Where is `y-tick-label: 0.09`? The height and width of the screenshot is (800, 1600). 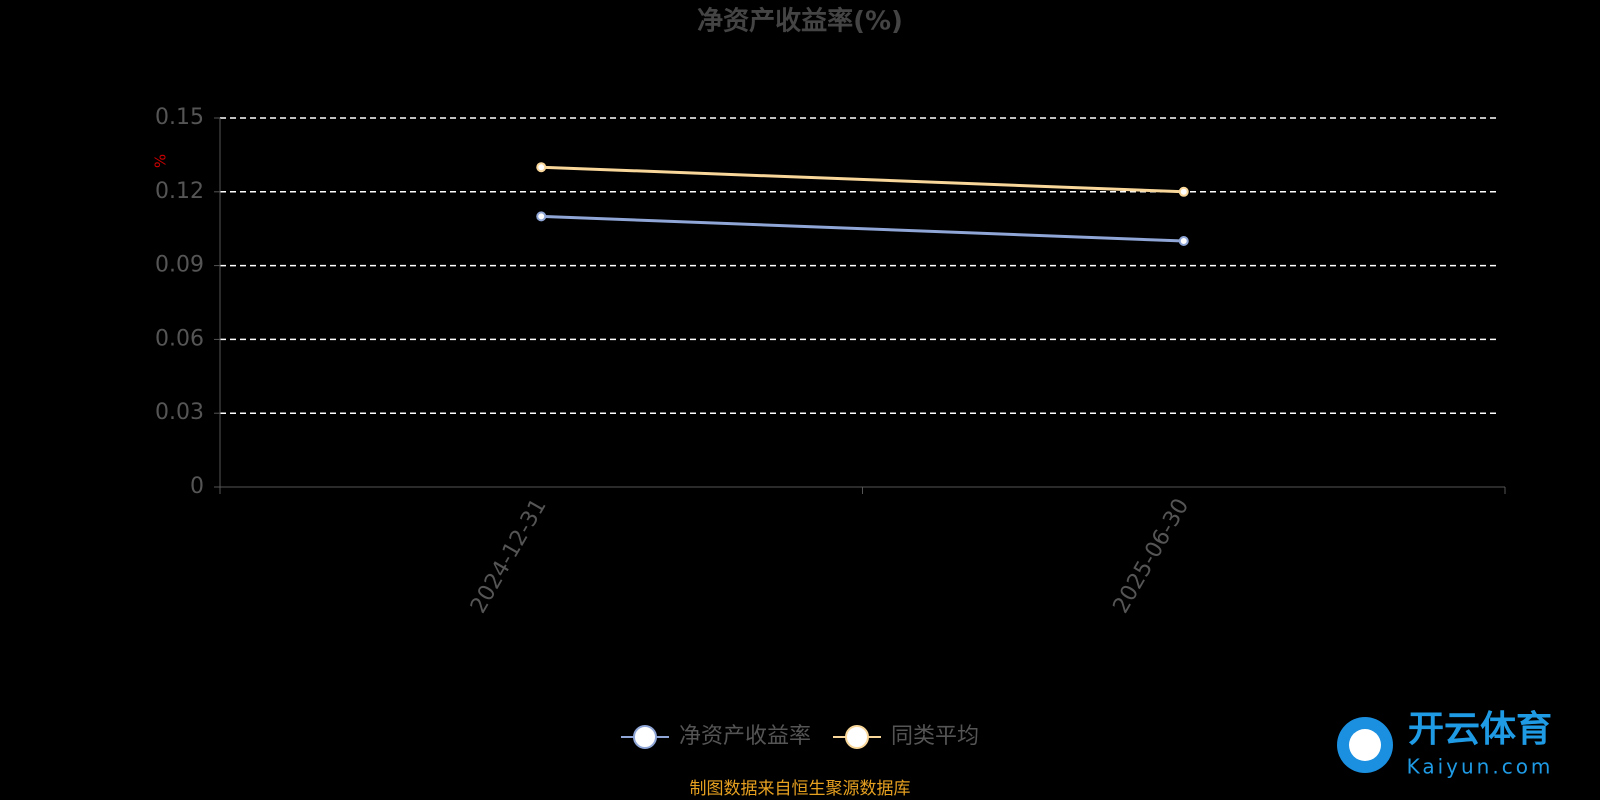 y-tick-label: 0.09 is located at coordinates (179, 265).